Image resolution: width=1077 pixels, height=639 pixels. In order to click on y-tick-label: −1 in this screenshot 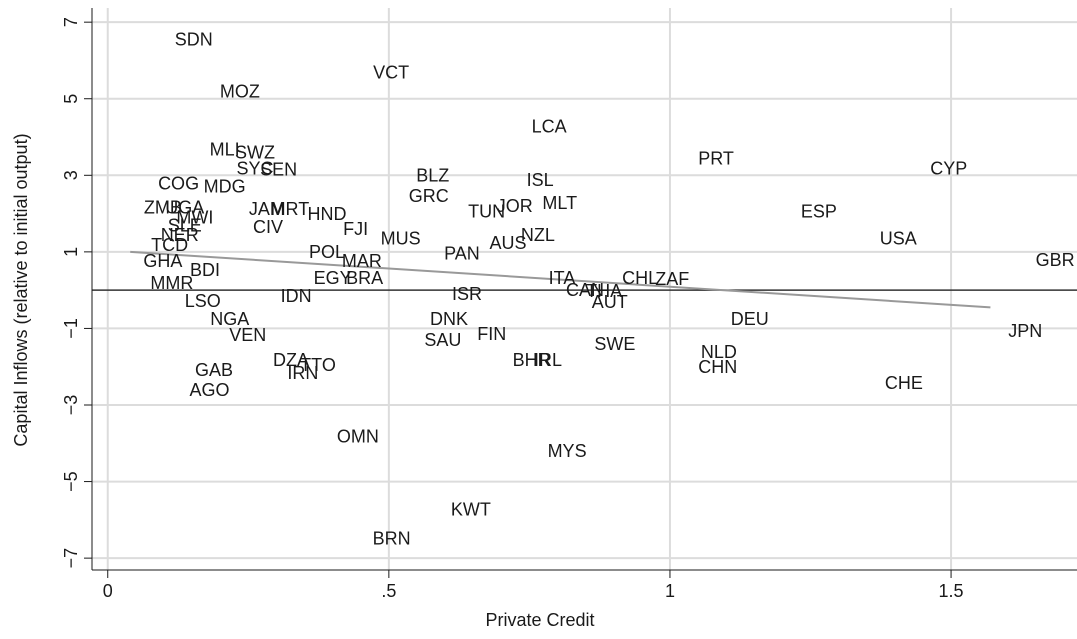, I will do `click(71, 328)`.